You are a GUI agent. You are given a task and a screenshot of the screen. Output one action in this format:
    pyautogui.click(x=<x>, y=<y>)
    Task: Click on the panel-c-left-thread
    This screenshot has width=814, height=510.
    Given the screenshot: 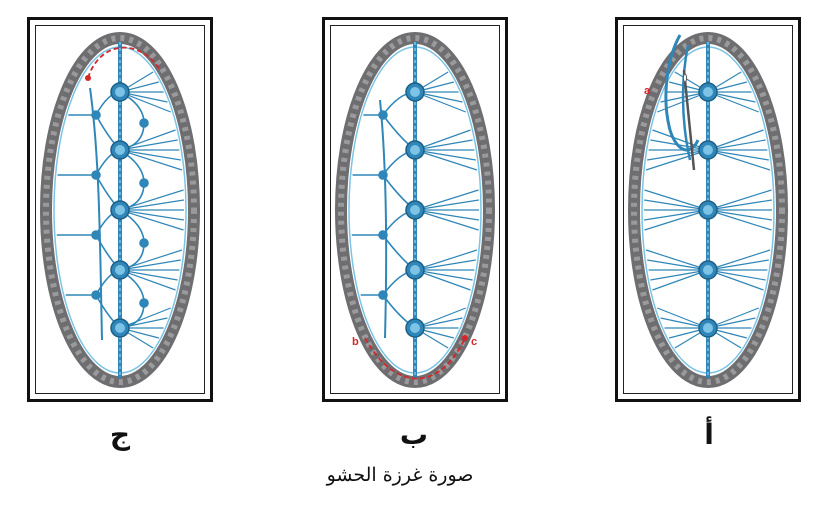 What is the action you would take?
    pyautogui.click(x=96, y=214)
    